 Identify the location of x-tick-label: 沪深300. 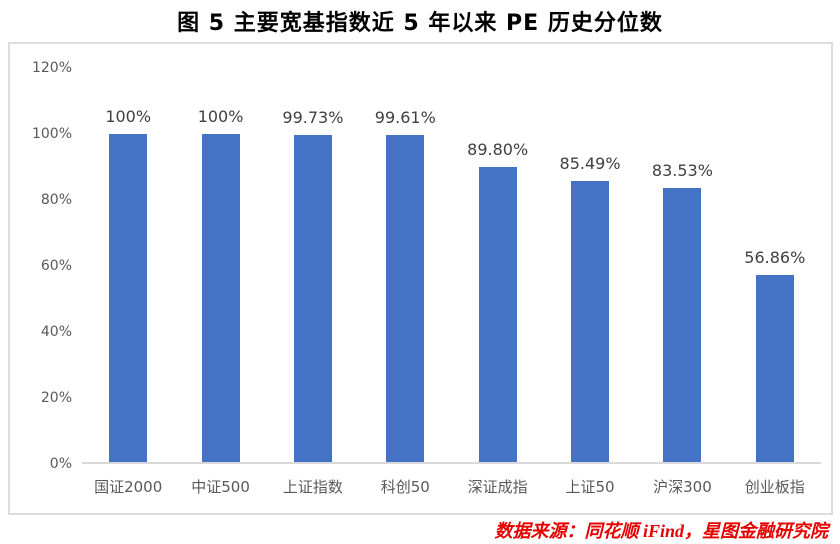
(682, 487).